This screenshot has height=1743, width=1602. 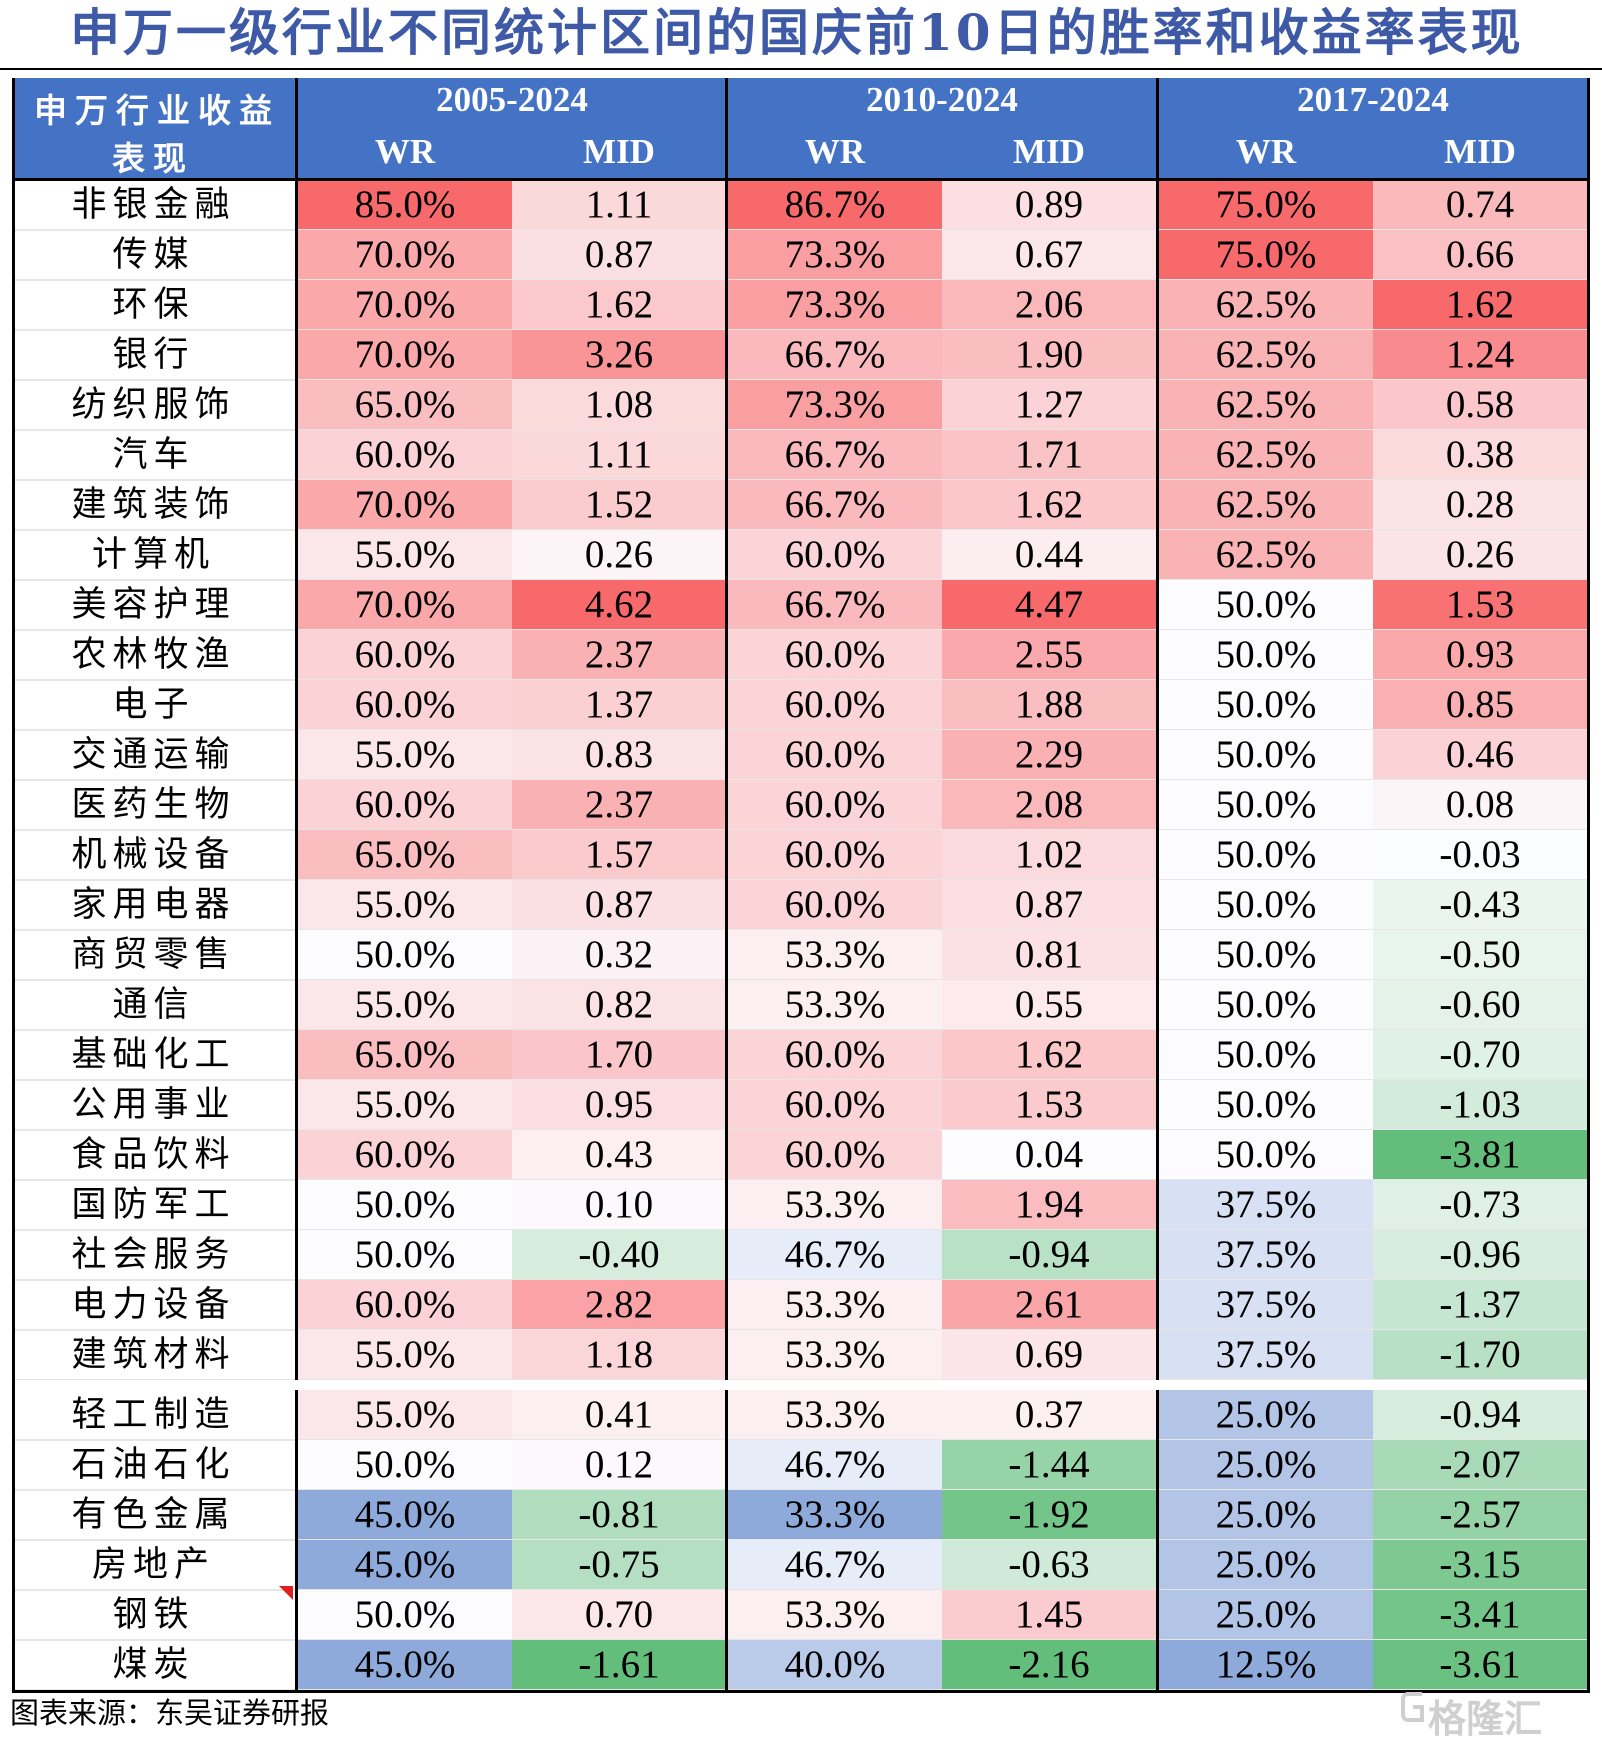 I want to click on mid-cell: 2.08, so click(x=1049, y=805).